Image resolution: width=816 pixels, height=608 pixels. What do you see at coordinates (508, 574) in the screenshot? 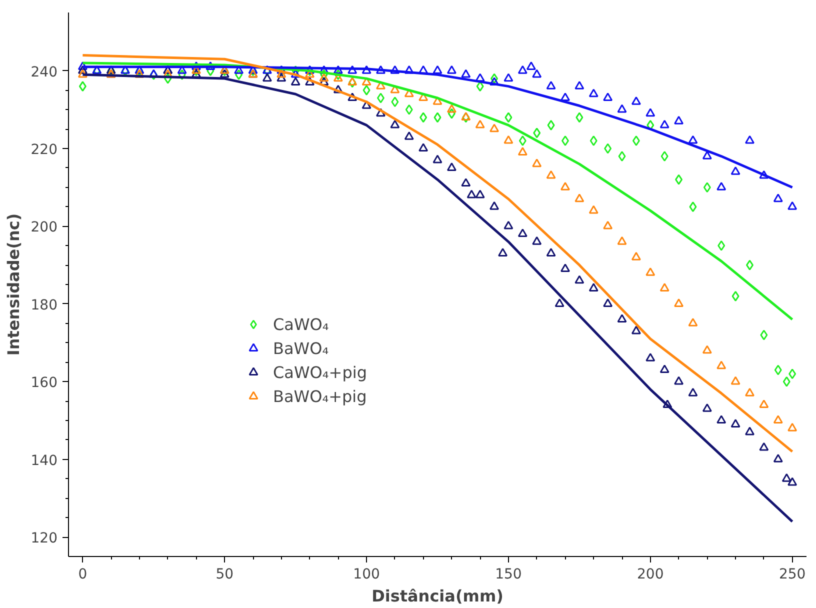
I see `x-tick-label: 150` at bounding box center [508, 574].